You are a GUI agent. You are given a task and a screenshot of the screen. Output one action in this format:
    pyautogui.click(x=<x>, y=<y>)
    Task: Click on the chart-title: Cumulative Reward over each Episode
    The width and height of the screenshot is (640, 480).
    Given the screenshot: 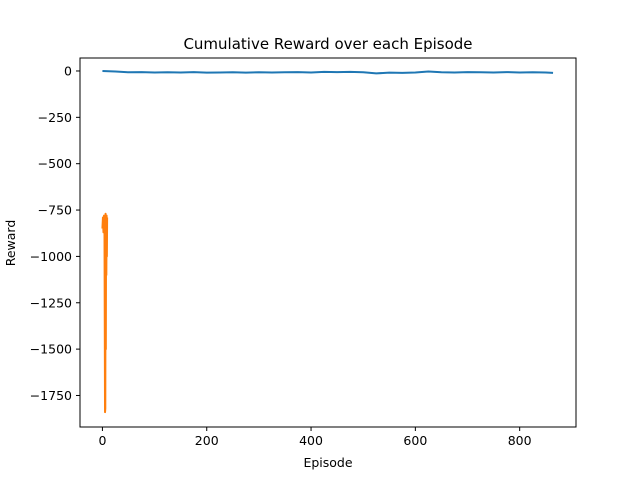 What is the action you would take?
    pyautogui.click(x=327, y=44)
    